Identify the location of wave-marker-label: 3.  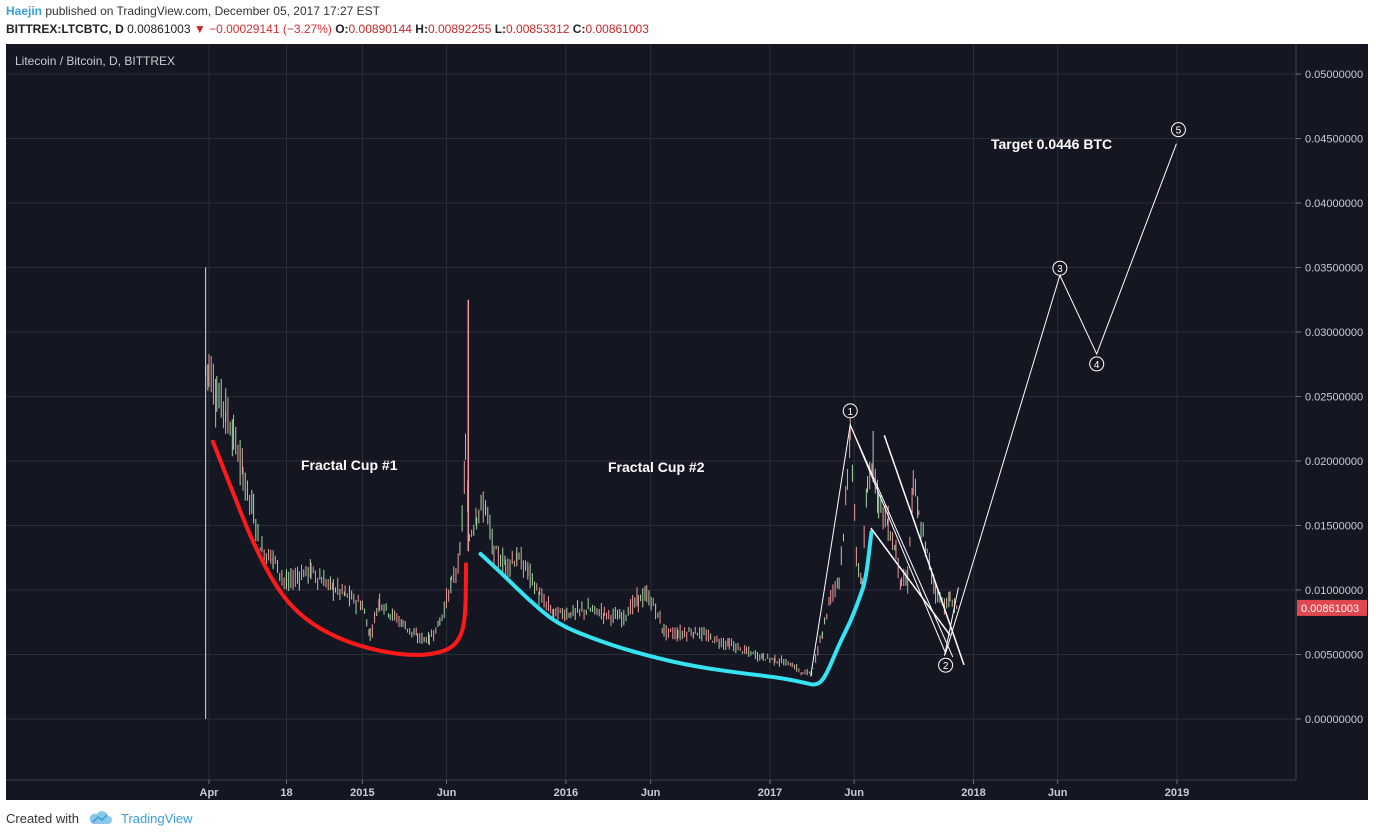
(1060, 269).